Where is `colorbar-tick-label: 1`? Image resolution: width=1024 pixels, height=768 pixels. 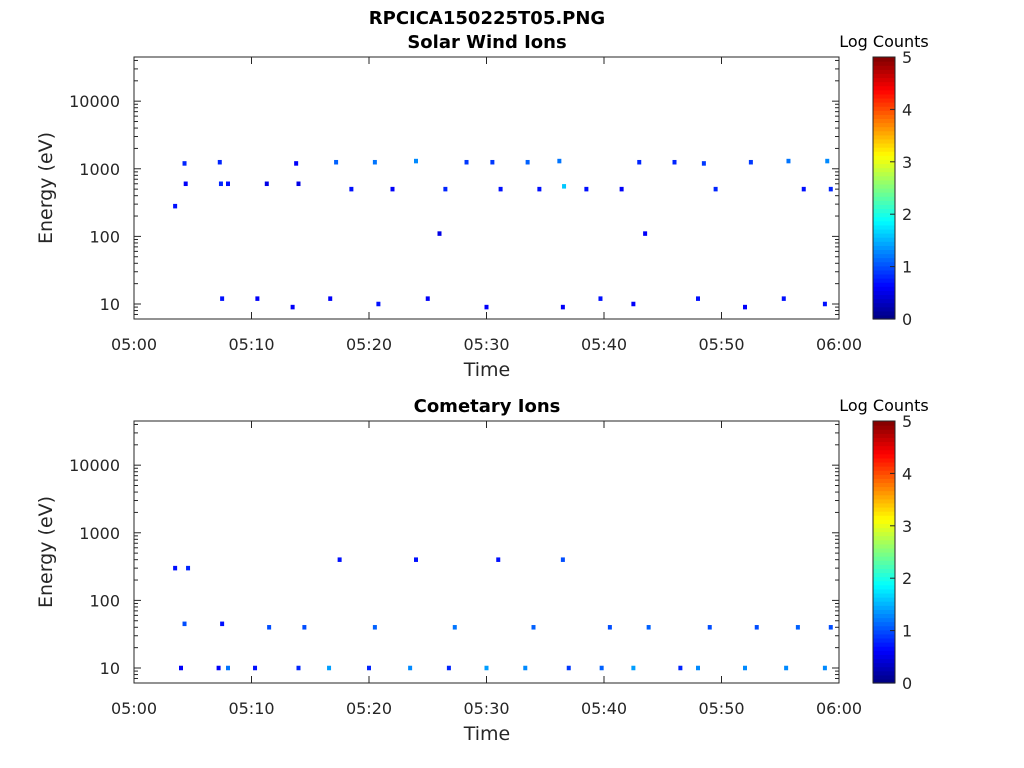
colorbar-tick-label: 1 is located at coordinates (907, 267).